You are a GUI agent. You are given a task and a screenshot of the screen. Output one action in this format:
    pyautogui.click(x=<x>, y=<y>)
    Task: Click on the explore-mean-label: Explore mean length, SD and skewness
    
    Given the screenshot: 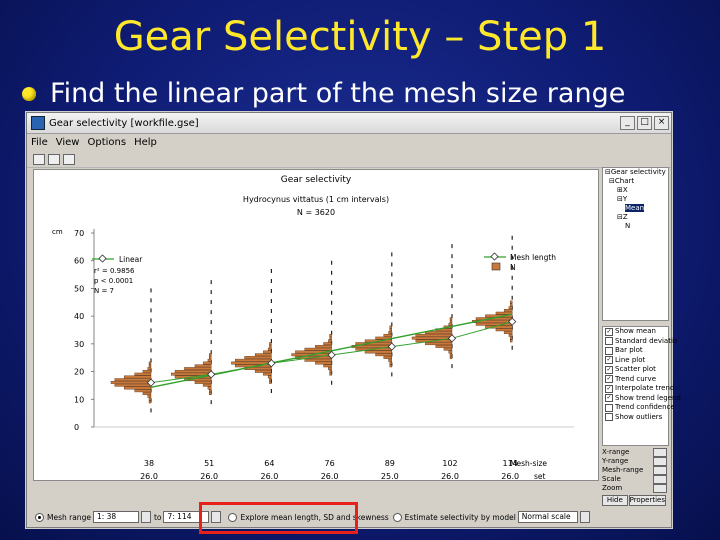 What is the action you would take?
    pyautogui.click(x=314, y=517)
    